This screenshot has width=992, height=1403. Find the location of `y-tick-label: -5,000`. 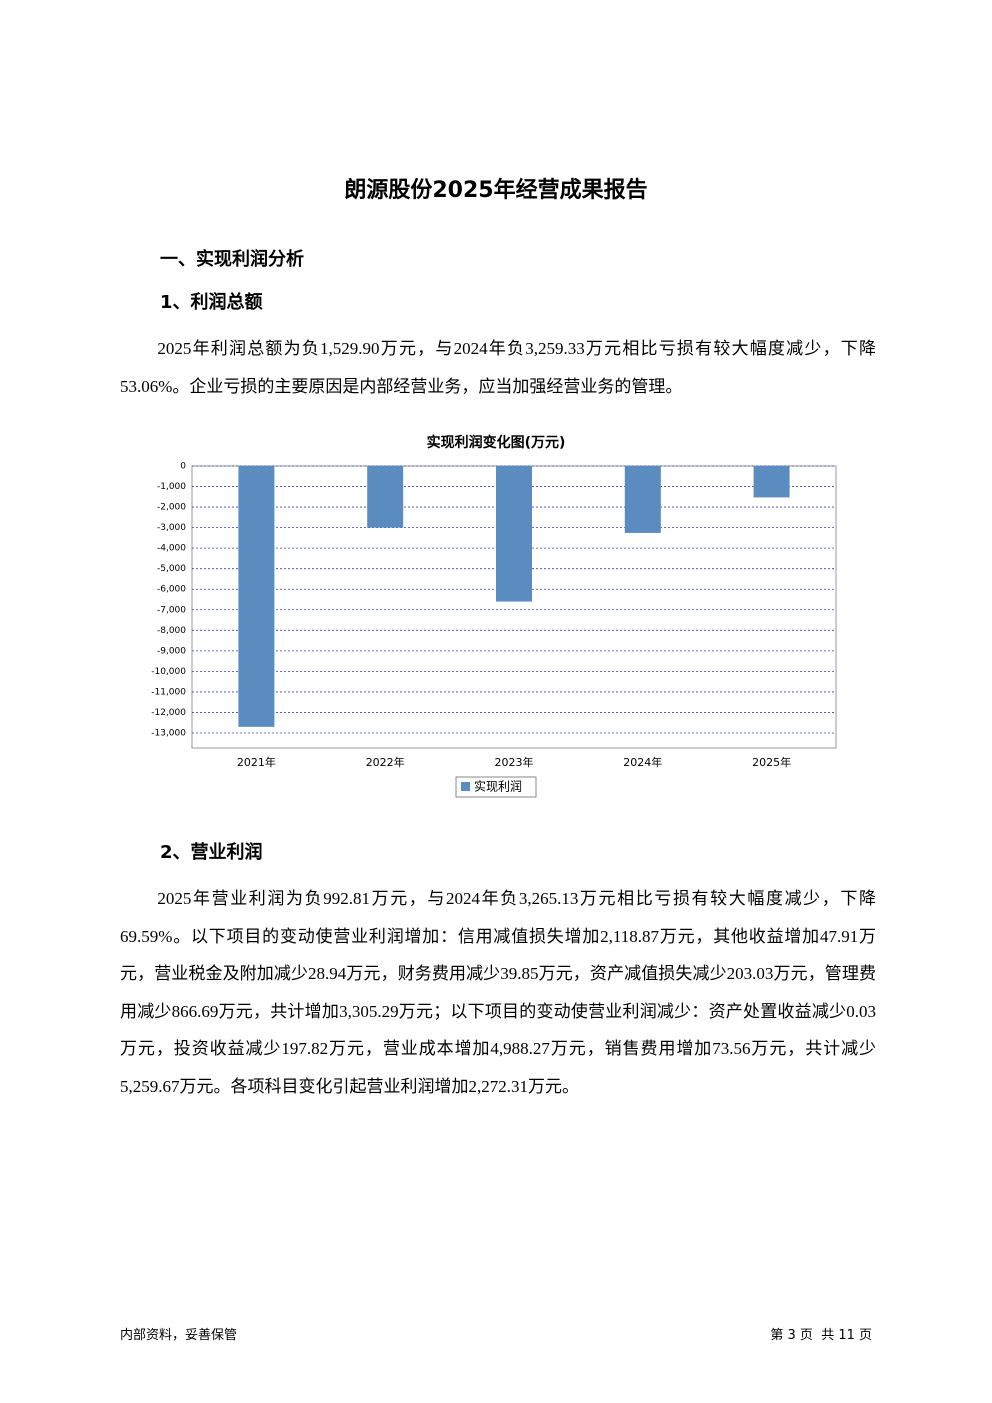

y-tick-label: -5,000 is located at coordinates (171, 569).